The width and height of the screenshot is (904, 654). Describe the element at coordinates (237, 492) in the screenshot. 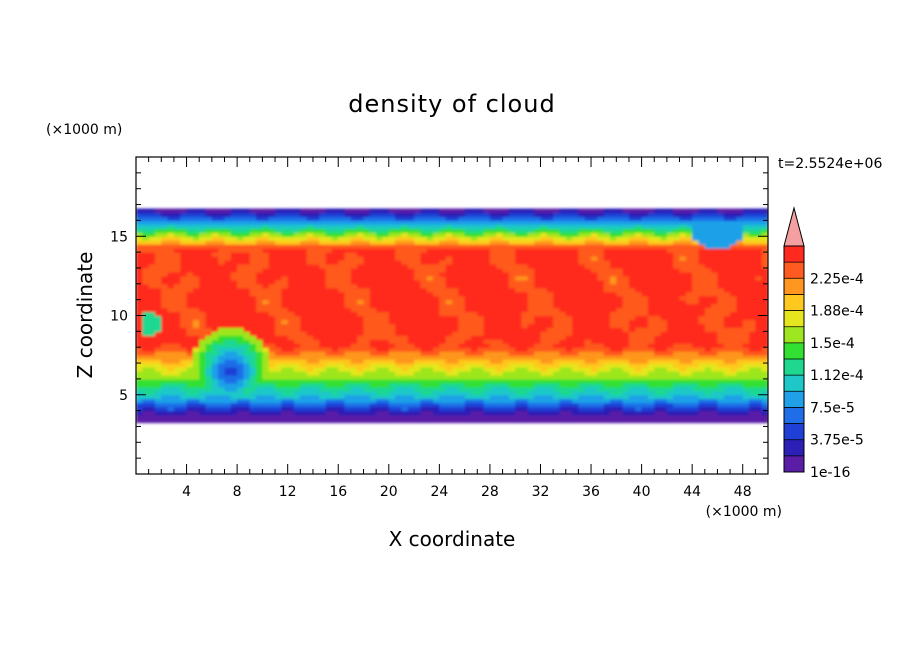

I see `x-tick-label: 8` at that location.